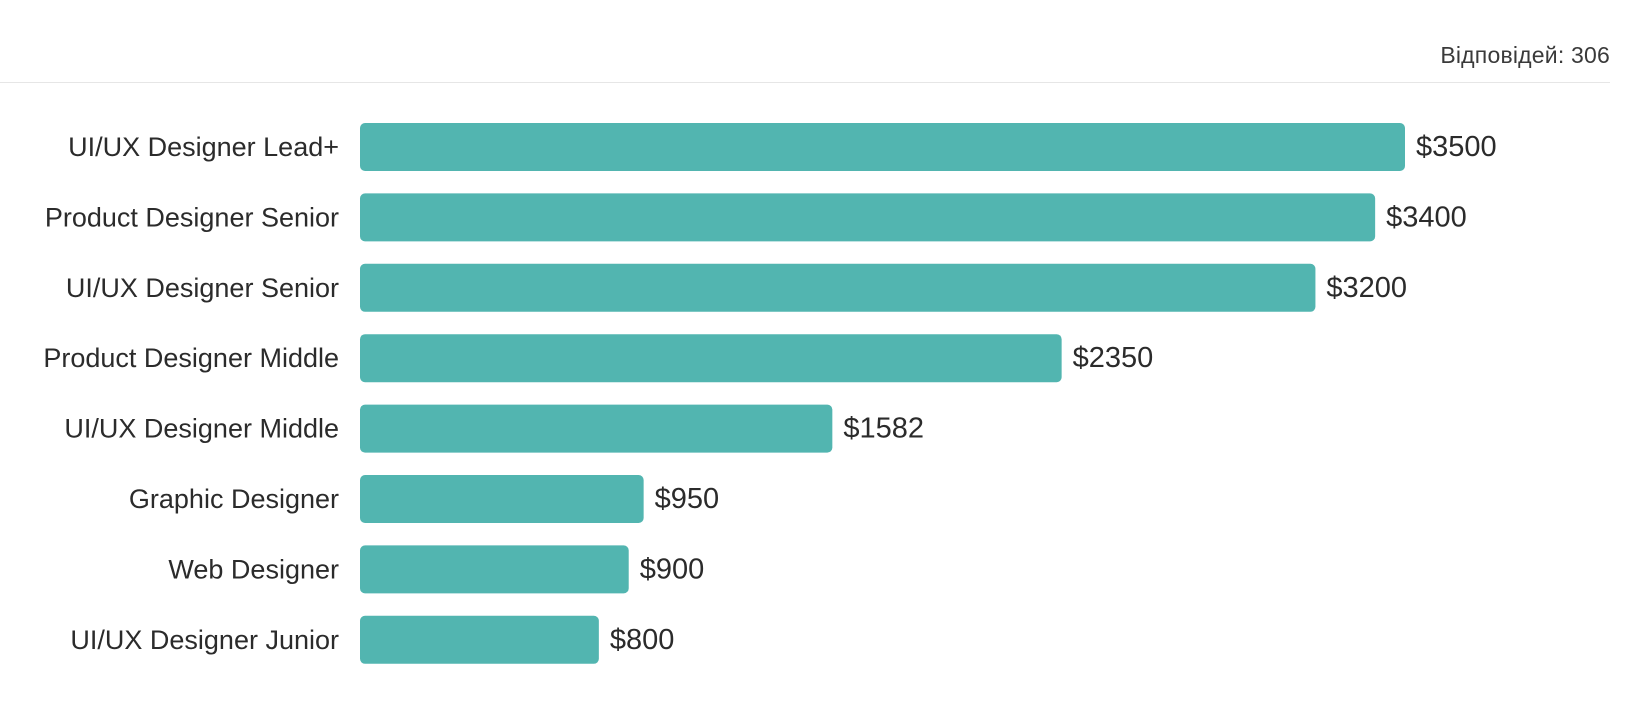  Describe the element at coordinates (234, 499) in the screenshot. I see `category-label-5: Graphic Designer` at that location.